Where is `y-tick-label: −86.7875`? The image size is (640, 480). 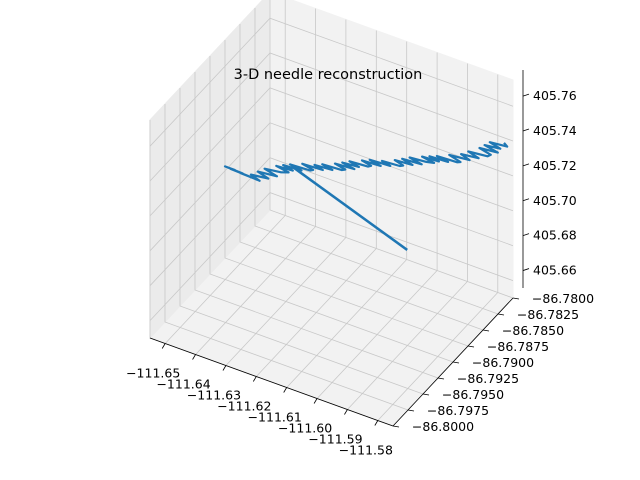
y-tick-label: −86.7875 is located at coordinates (518, 346).